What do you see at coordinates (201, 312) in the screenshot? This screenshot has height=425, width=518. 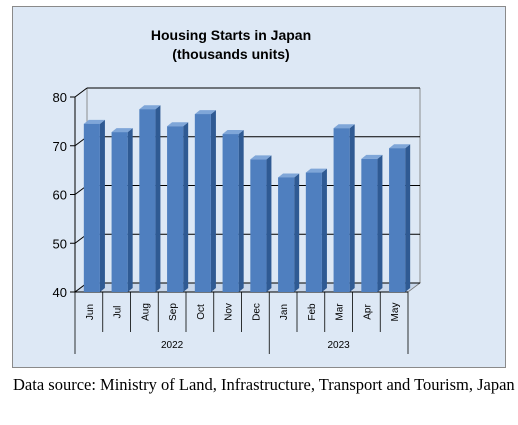 I see `x-category-label: Oct` at bounding box center [201, 312].